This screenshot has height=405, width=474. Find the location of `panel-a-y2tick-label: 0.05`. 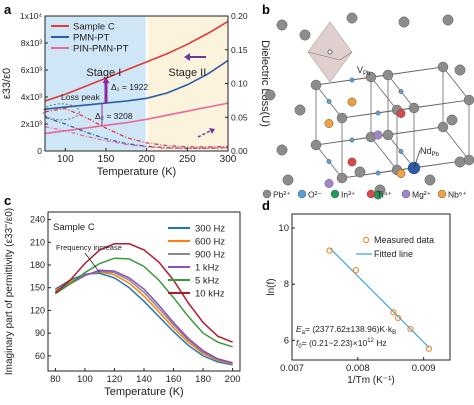

panel-a-y2tick-label: 0.05 is located at coordinates (239, 117).